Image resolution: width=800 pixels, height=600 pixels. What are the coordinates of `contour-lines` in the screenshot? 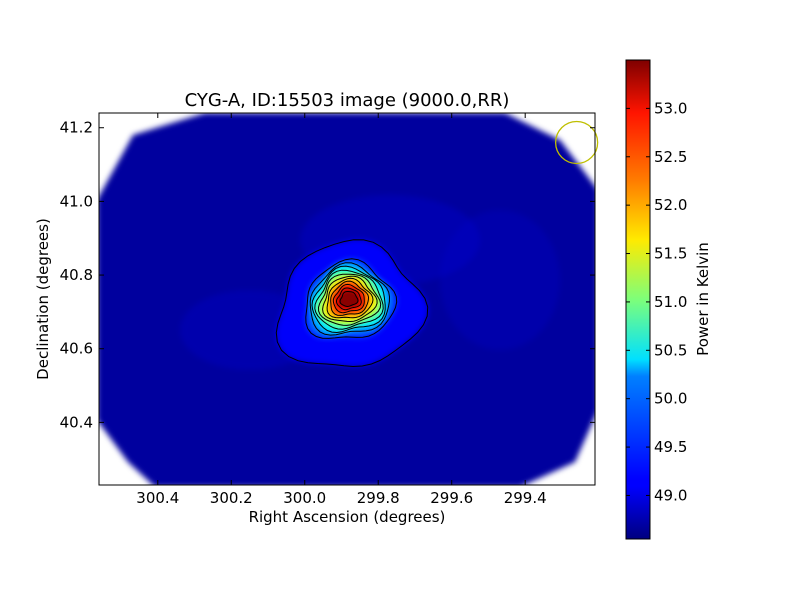 It's located at (352, 303).